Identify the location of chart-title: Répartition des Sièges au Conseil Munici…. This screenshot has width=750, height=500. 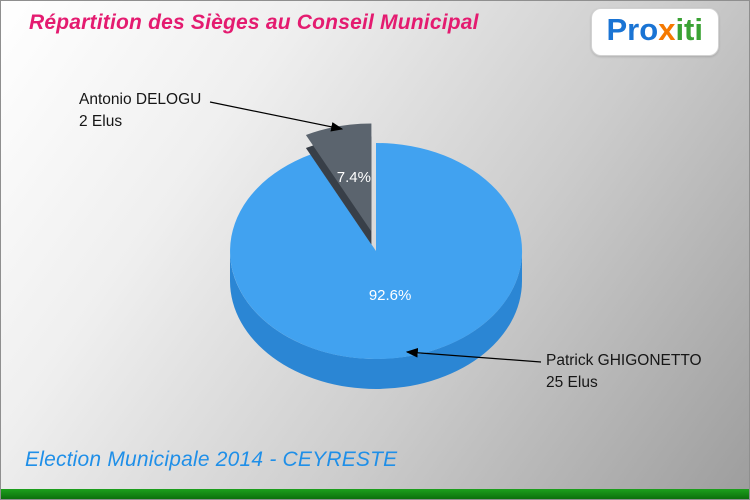
(254, 22).